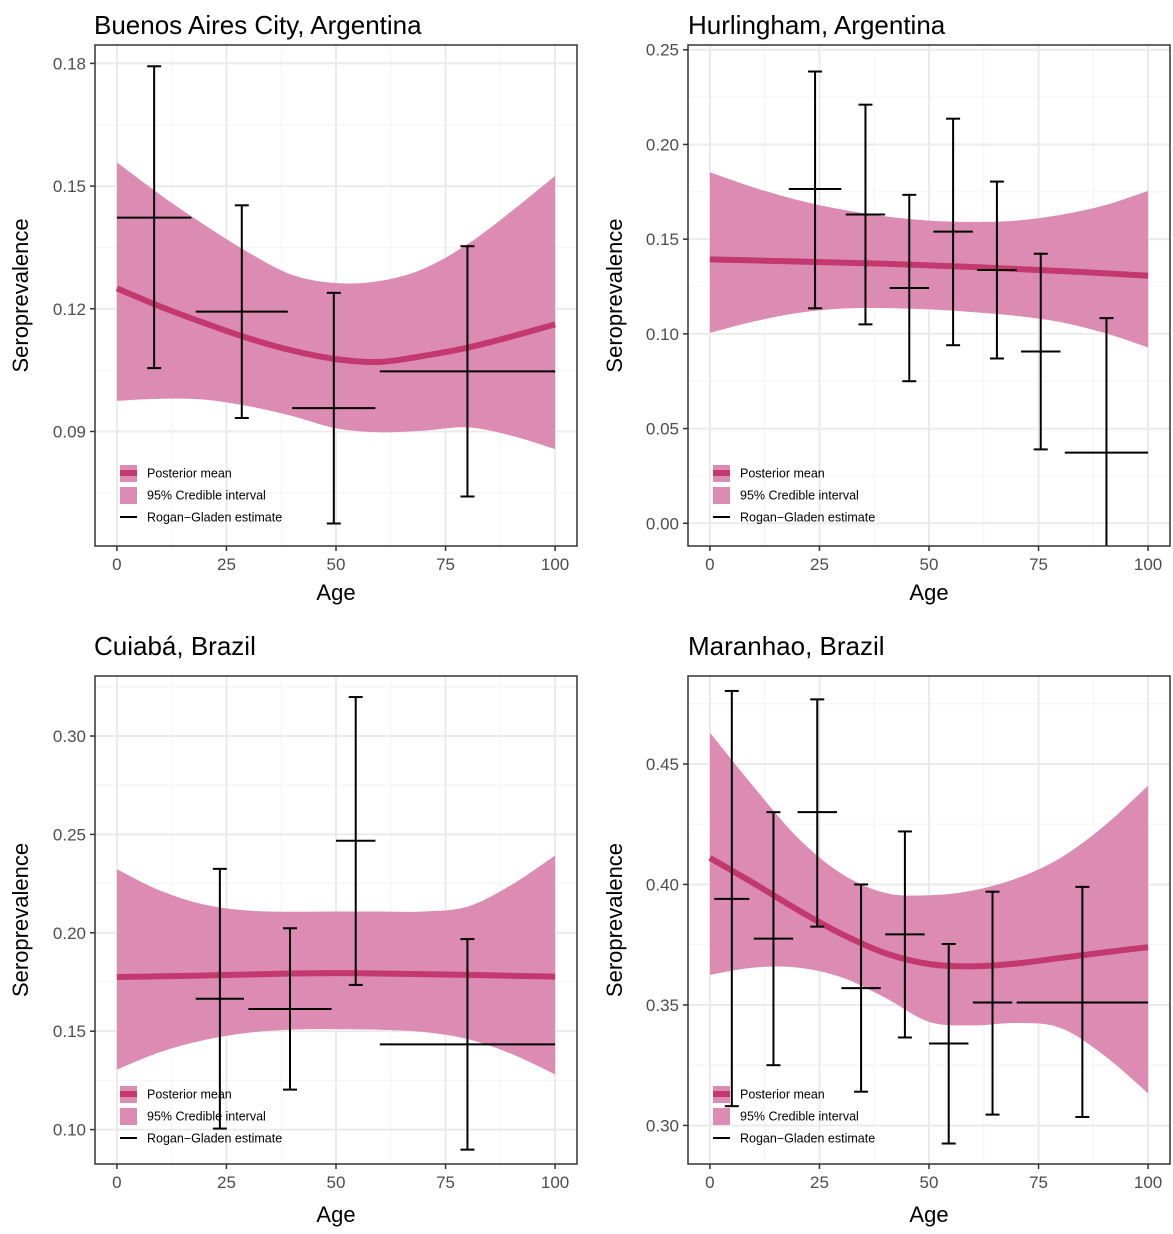 The width and height of the screenshot is (1173, 1234). Describe the element at coordinates (662, 884) in the screenshot. I see `y-tick-label: 0.40` at that location.